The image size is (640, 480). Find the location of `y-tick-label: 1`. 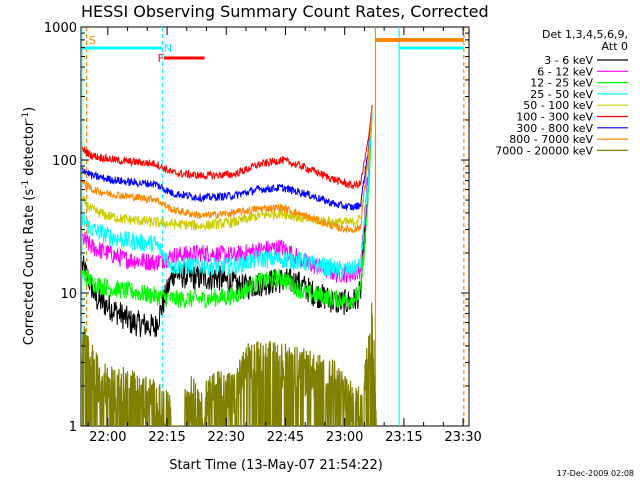

y-tick-label: 1 is located at coordinates (73, 427).